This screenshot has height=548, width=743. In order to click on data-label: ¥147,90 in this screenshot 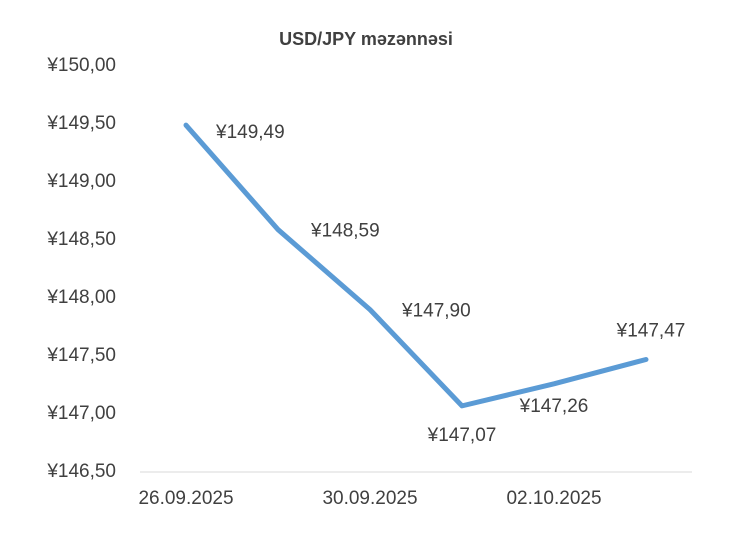, I will do `click(436, 311)`.